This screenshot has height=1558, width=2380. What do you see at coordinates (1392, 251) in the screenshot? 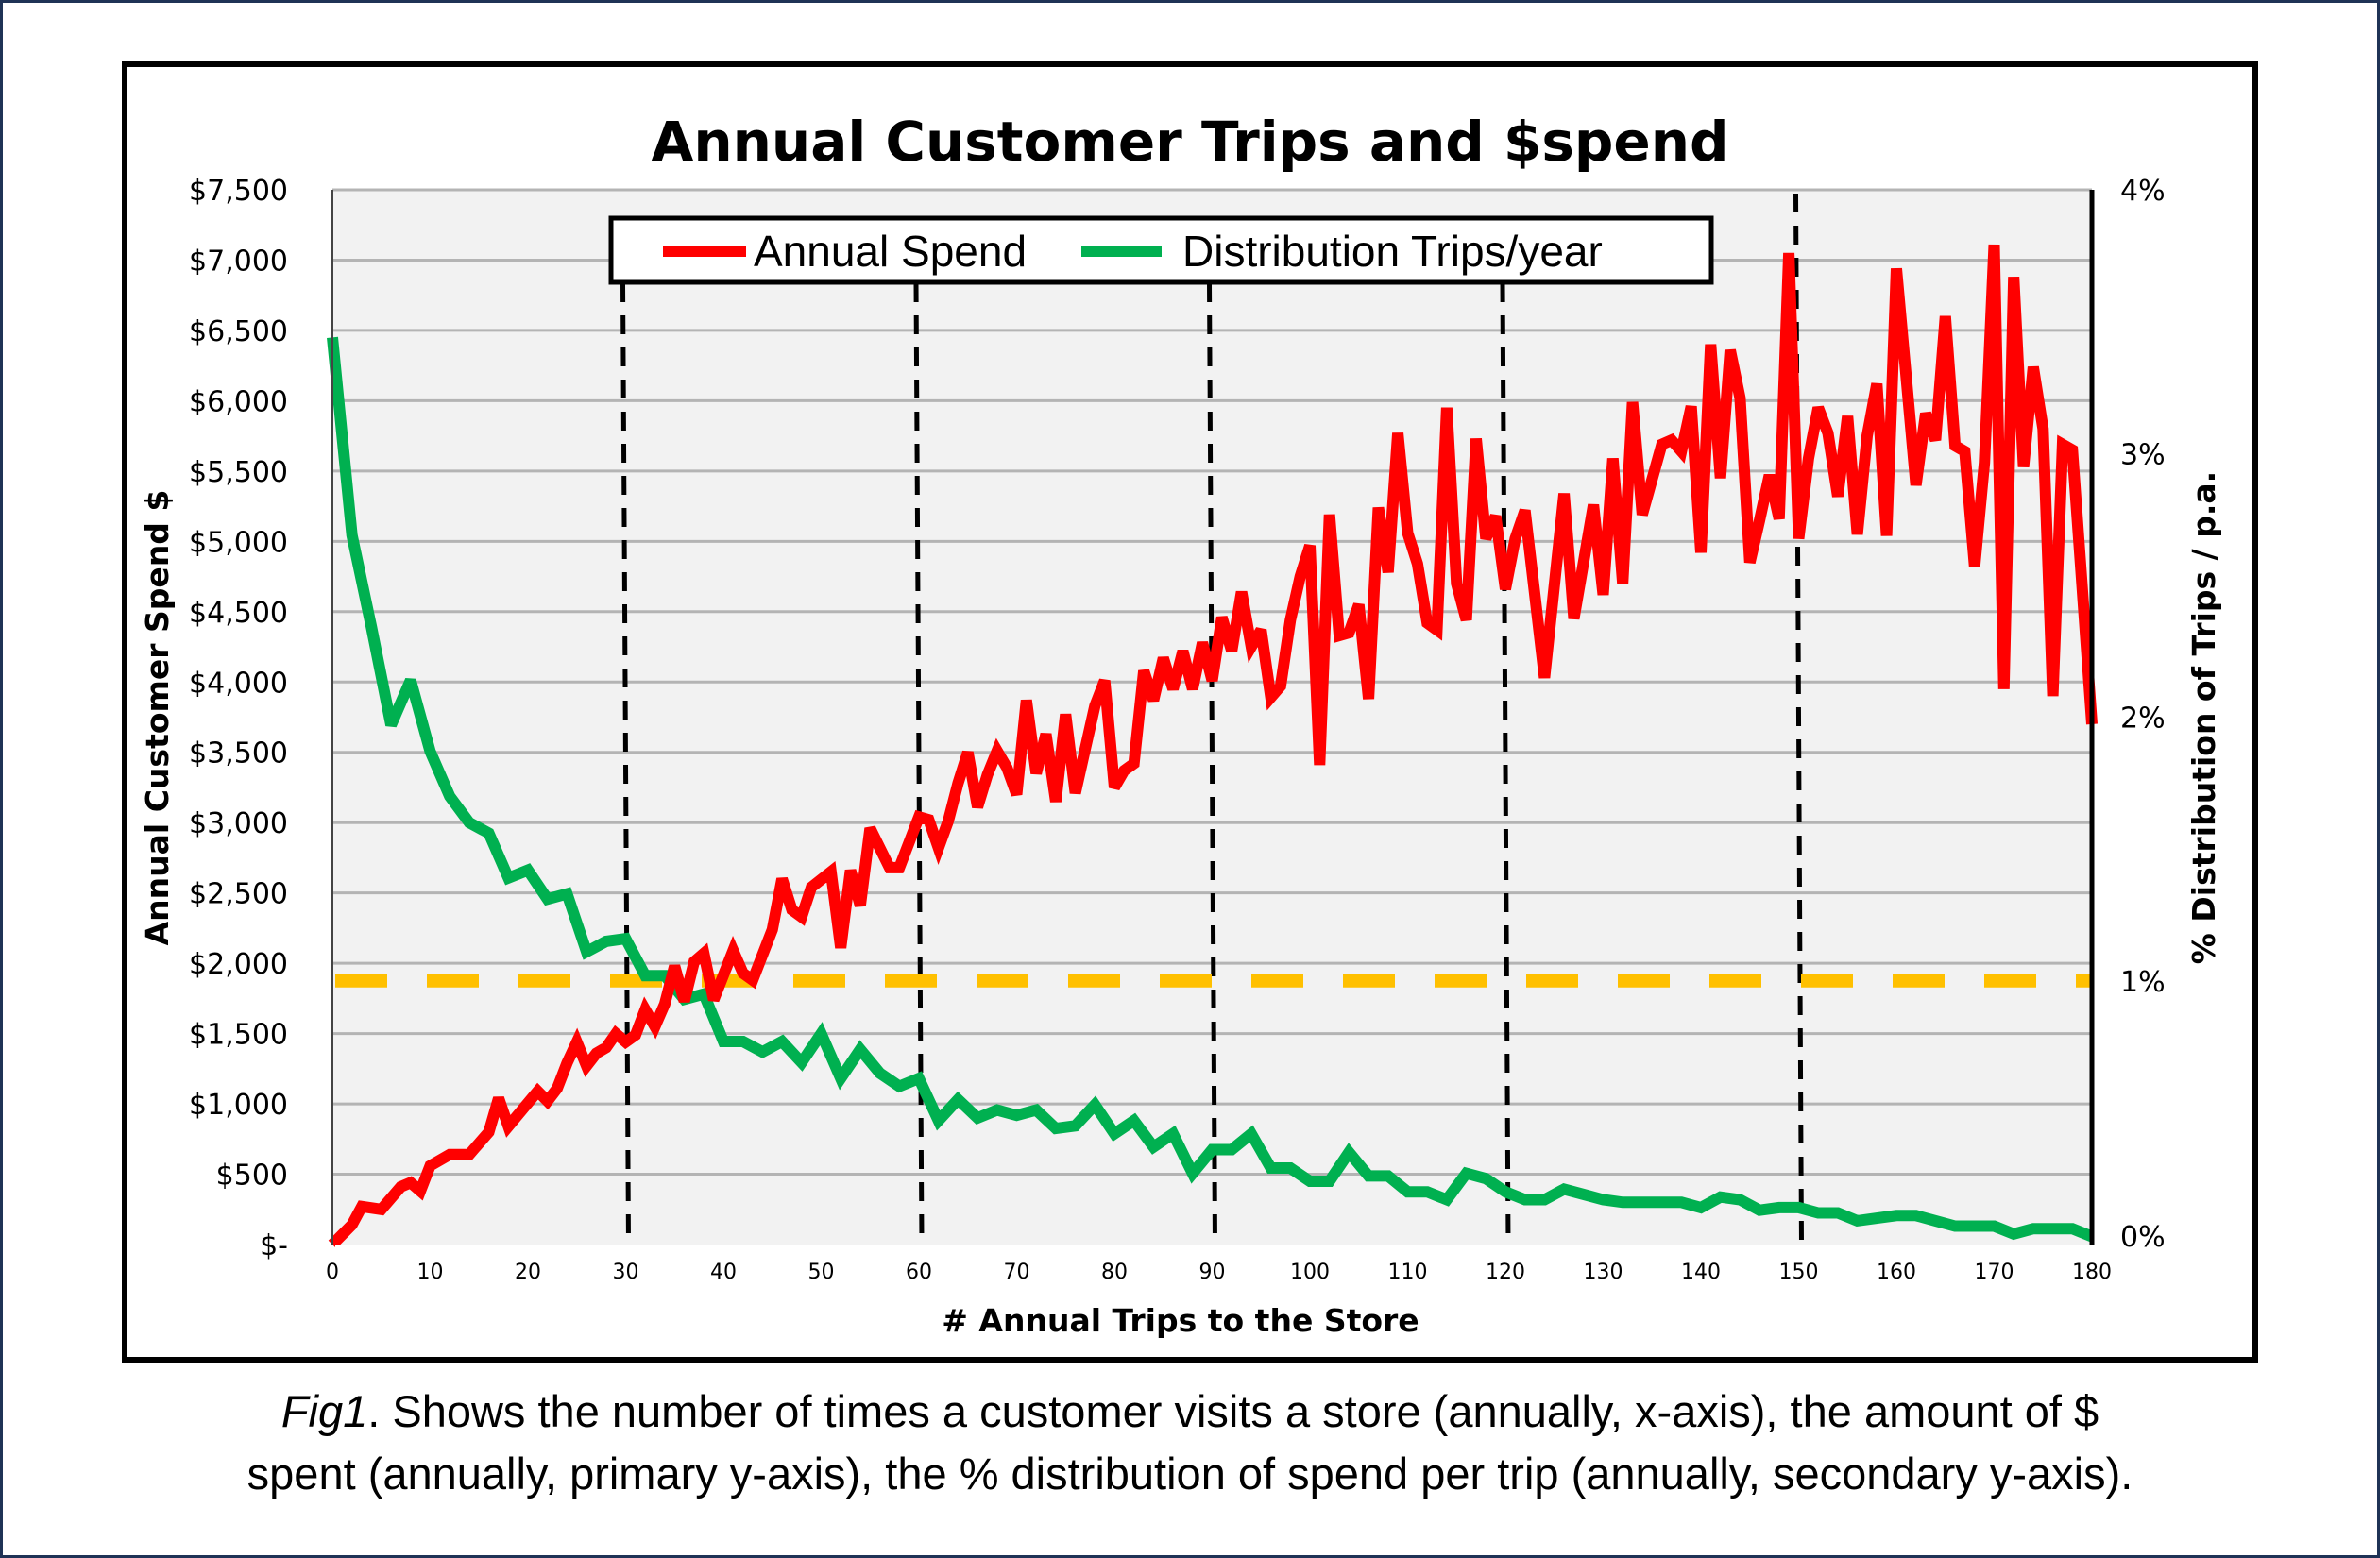
I see `legend-label-distribution: Distribution Trips/year` at bounding box center [1392, 251].